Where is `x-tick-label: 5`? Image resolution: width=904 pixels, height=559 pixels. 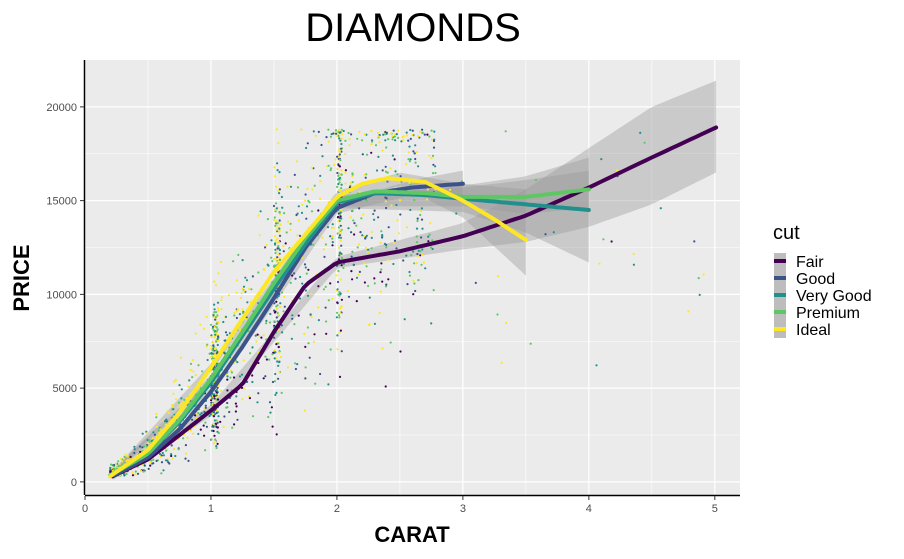
x-tick-label: 5 is located at coordinates (715, 509).